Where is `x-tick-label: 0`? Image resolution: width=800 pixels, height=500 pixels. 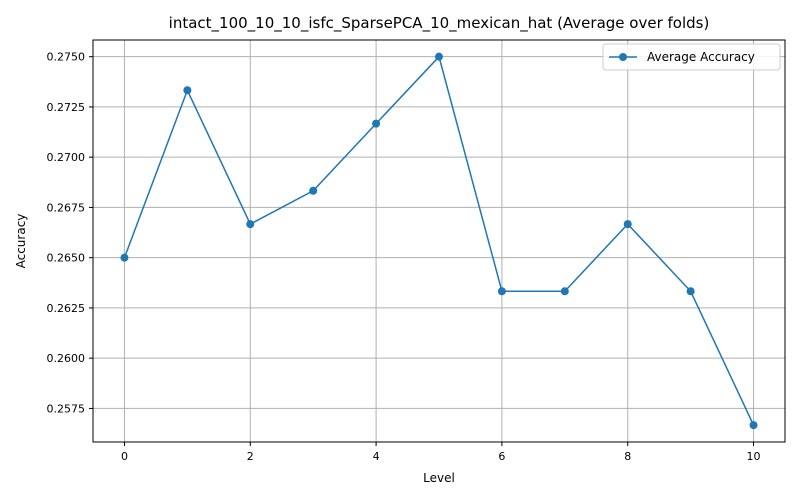
x-tick-label: 0 is located at coordinates (124, 456).